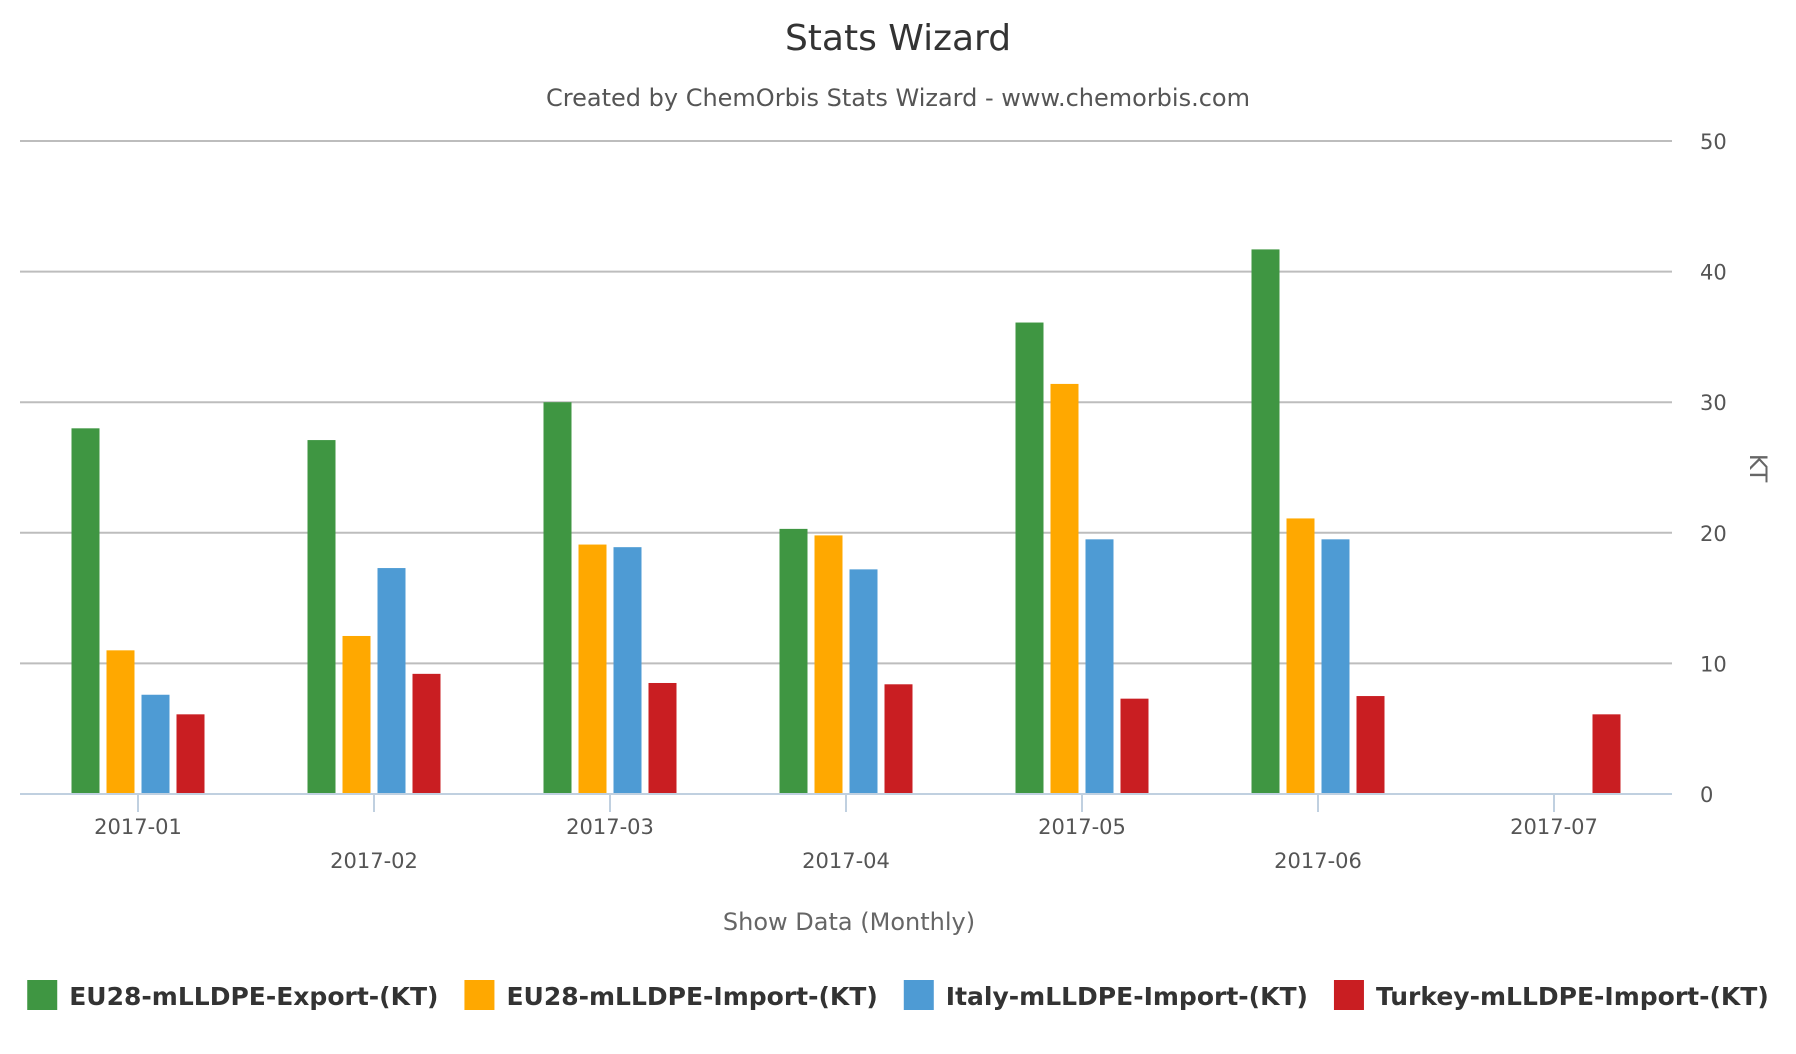 Image resolution: width=1796 pixels, height=1054 pixels. I want to click on x-tick-label: 2017-05, so click(1082, 827).